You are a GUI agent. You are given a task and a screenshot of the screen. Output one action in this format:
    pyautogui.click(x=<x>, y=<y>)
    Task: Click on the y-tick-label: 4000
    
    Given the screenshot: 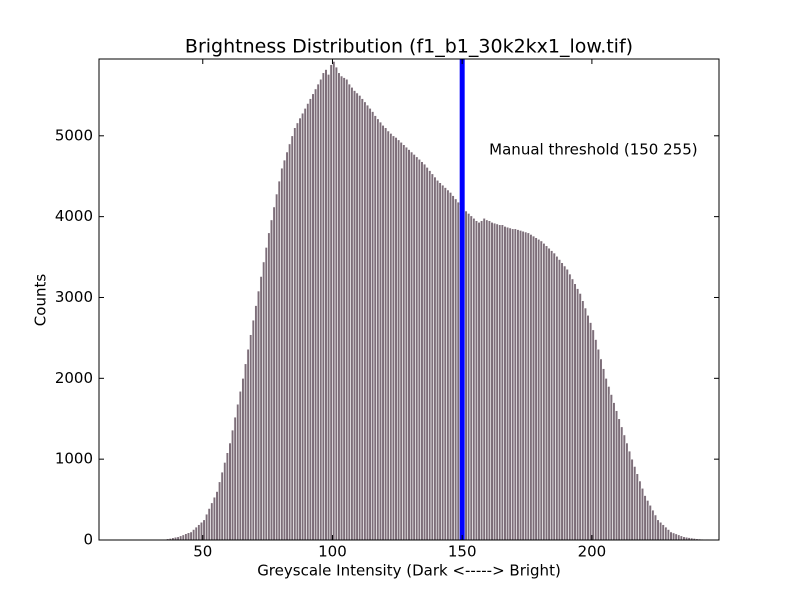 What is the action you would take?
    pyautogui.click(x=74, y=216)
    